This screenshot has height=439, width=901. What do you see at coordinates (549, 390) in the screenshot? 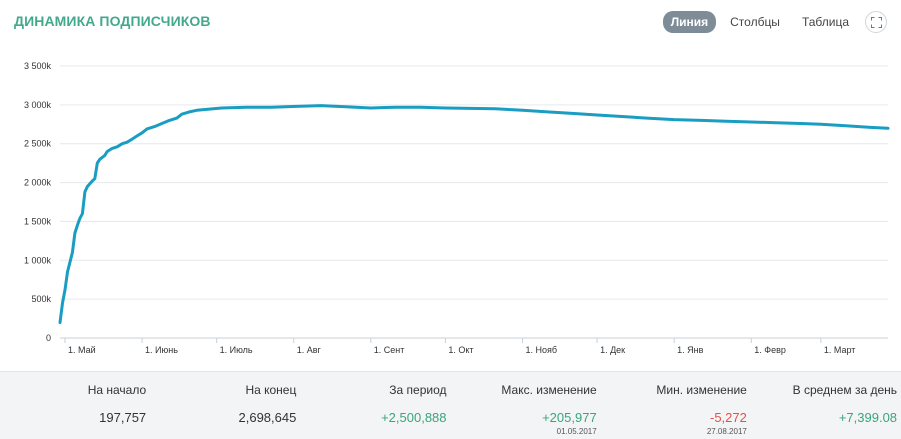
I see `stat-label: Макс. изменение` at bounding box center [549, 390].